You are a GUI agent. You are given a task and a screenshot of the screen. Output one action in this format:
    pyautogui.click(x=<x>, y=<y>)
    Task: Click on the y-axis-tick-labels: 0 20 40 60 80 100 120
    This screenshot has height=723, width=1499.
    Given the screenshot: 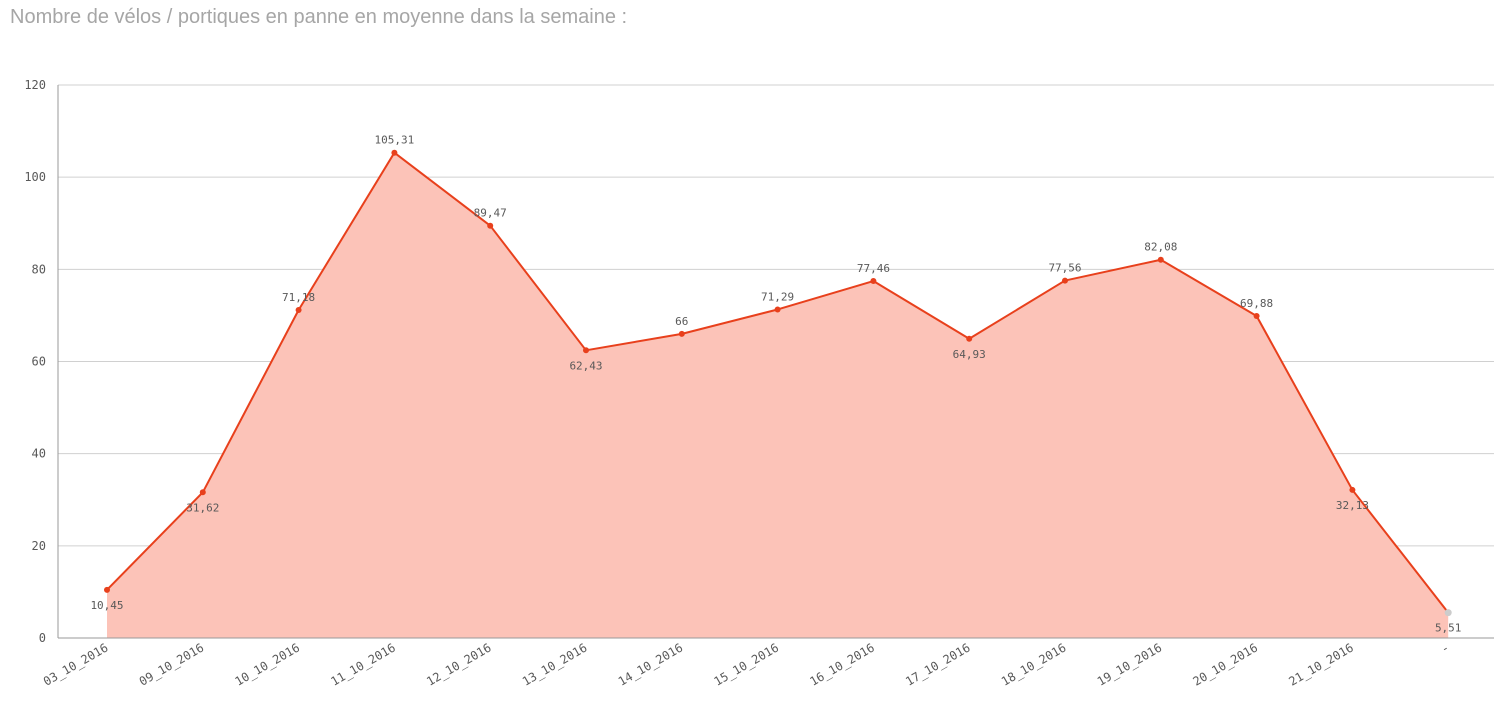 What is the action you would take?
    pyautogui.click(x=35, y=361)
    